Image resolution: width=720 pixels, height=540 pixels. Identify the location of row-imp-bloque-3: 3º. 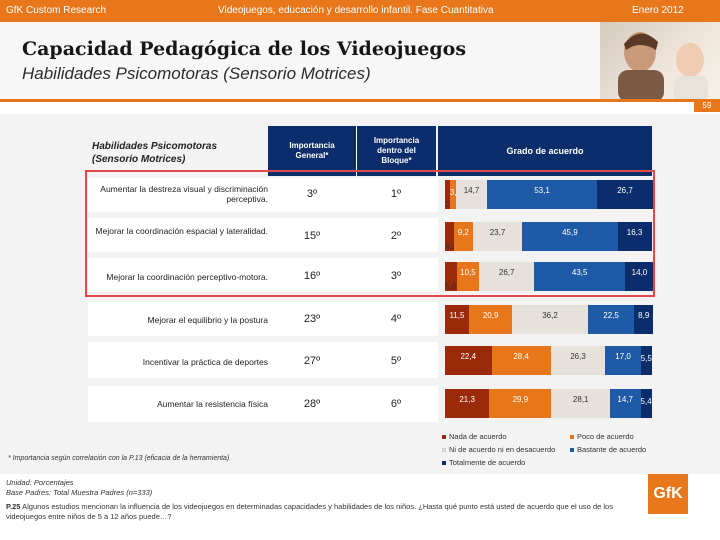
(396, 276).